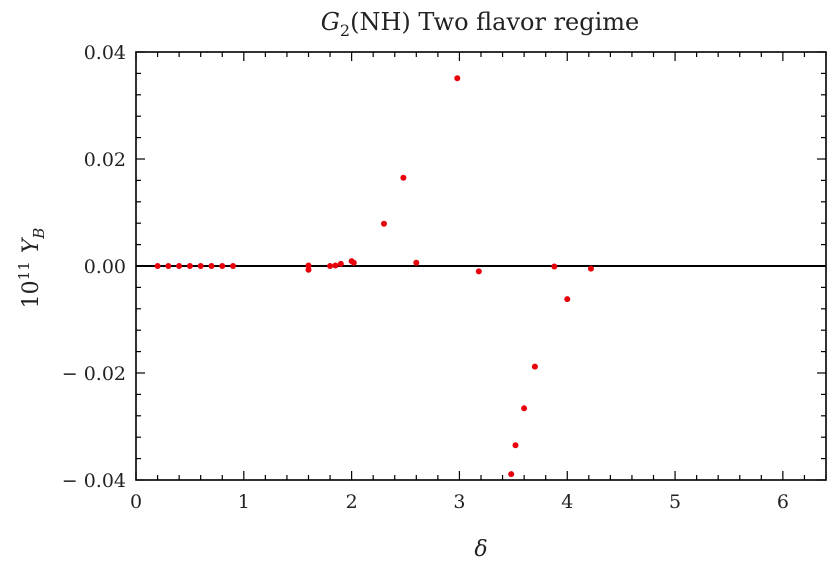 The height and width of the screenshot is (568, 830). I want to click on y-tick-label: − 0.04, so click(94, 481).